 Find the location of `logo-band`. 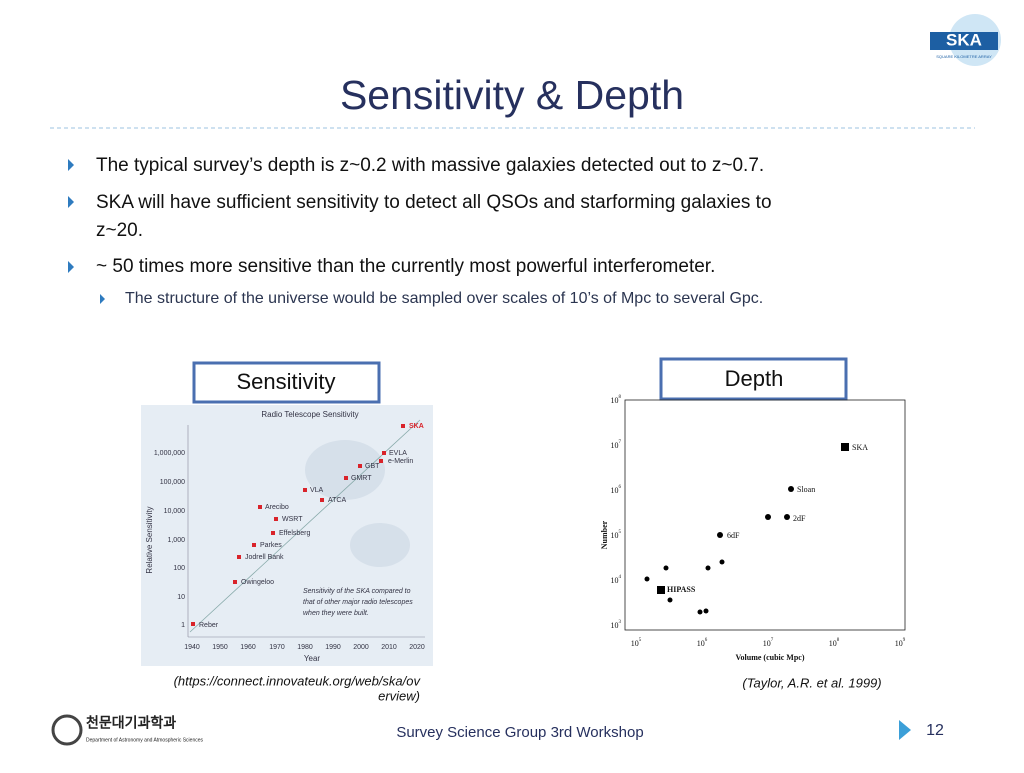

logo-band is located at coordinates (964, 41).